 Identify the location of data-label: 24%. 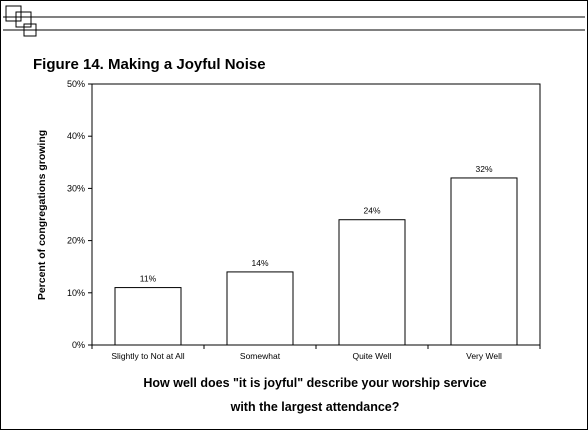
(371, 211).